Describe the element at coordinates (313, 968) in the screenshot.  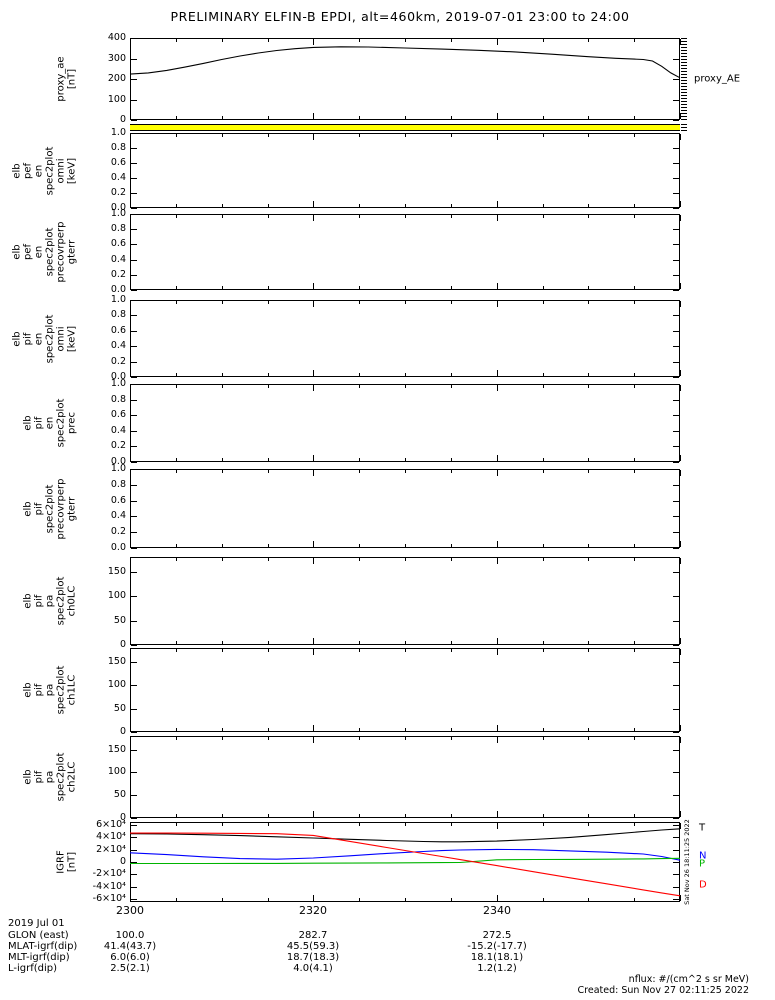
I see `annotation-value: 4.0(4.1)` at that location.